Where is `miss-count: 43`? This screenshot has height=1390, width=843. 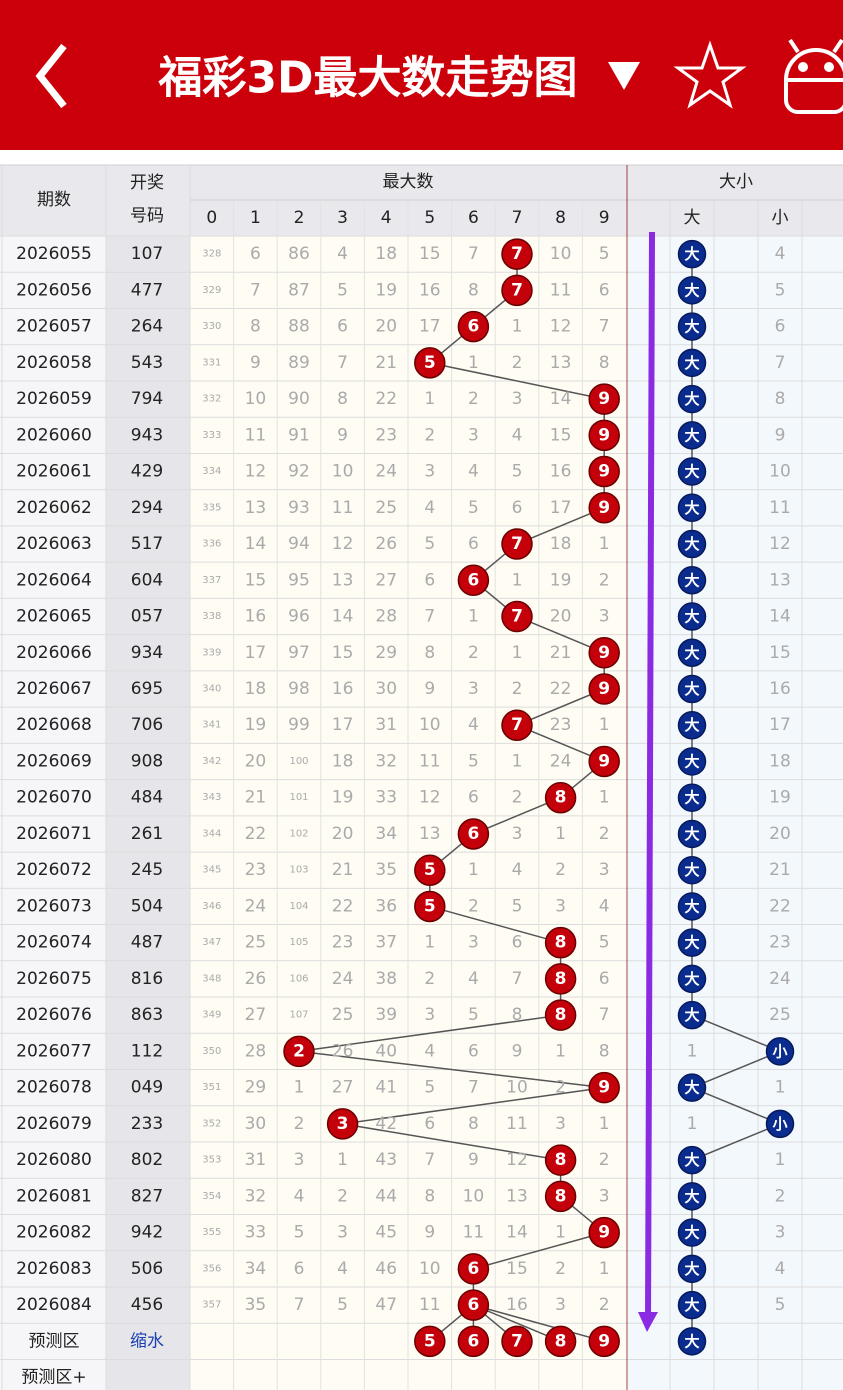 miss-count: 43 is located at coordinates (386, 1160).